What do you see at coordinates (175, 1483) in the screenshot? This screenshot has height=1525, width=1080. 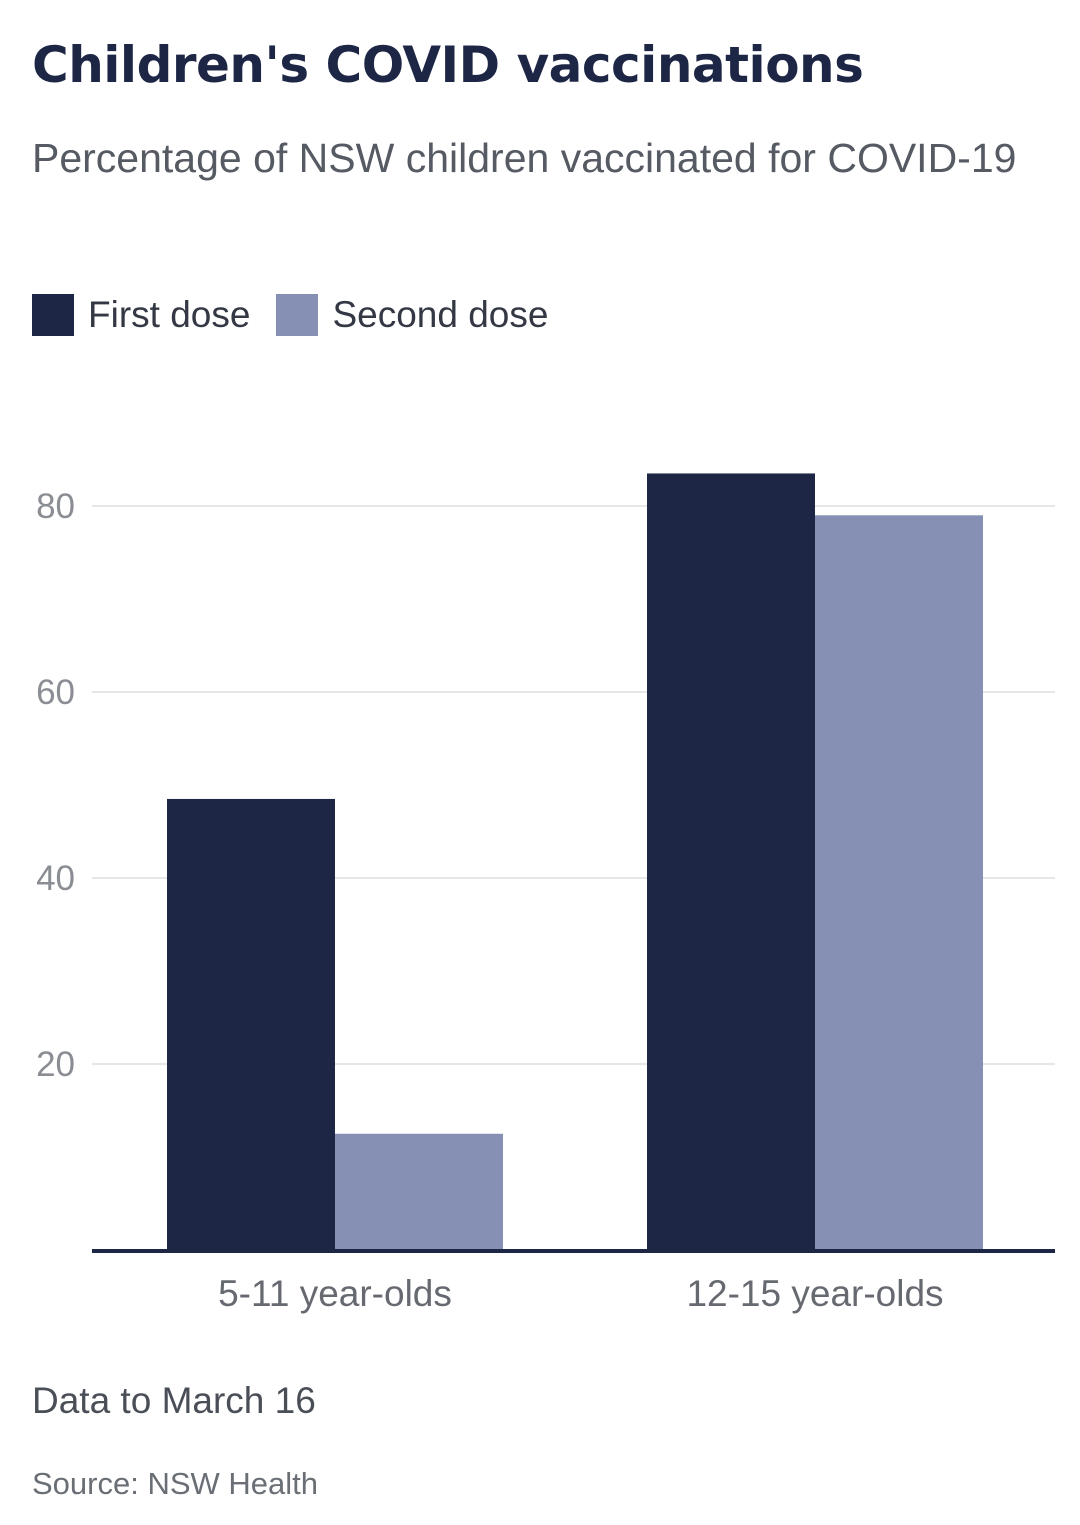 I see `source-credit: Source: NSW Health` at bounding box center [175, 1483].